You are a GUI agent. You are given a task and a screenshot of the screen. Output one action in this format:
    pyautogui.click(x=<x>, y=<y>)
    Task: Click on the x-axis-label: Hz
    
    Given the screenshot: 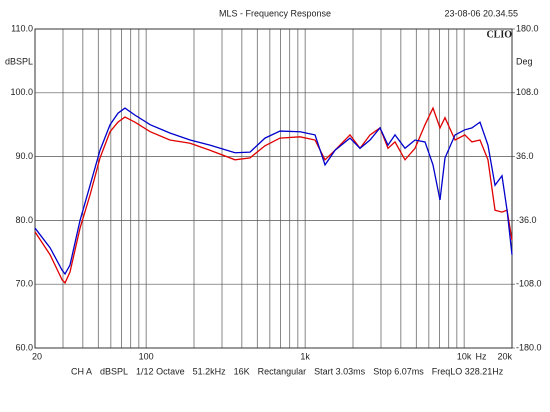 What is the action you would take?
    pyautogui.click(x=481, y=356)
    